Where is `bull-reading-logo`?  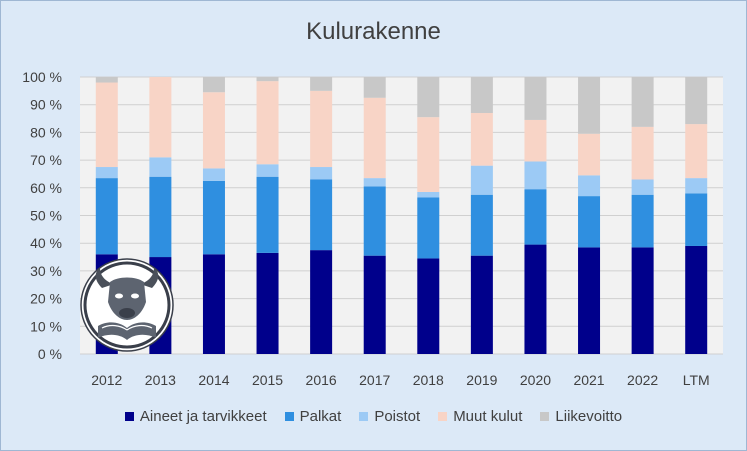 bull-reading-logo is located at coordinates (127, 305).